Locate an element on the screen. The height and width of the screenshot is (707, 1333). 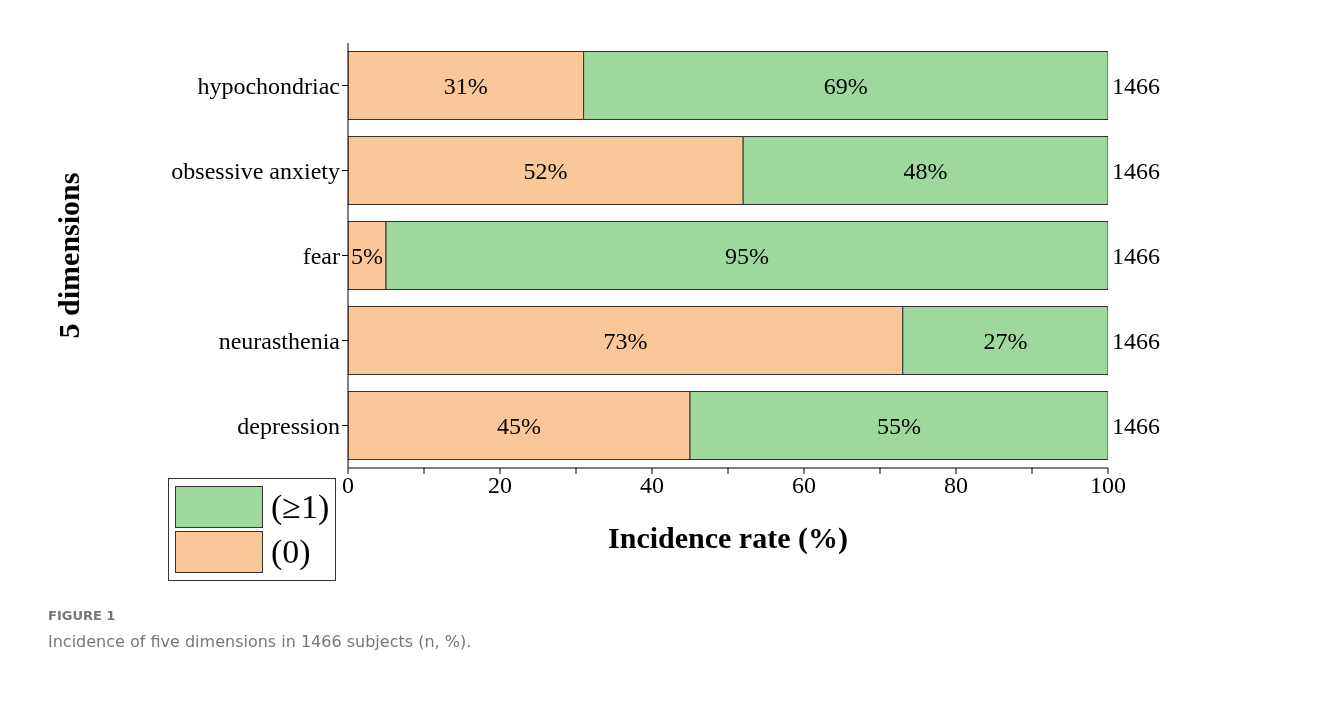
y-tick-label: neurasthenia is located at coordinates (279, 341).